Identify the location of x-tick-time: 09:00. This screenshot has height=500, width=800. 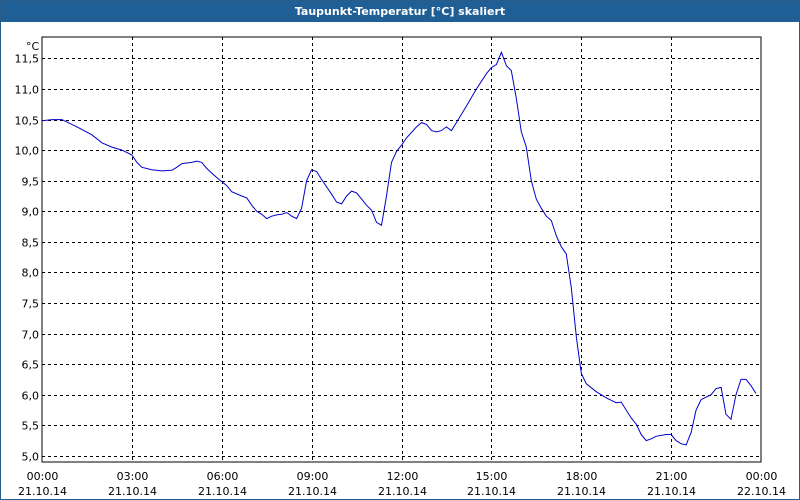
(313, 476).